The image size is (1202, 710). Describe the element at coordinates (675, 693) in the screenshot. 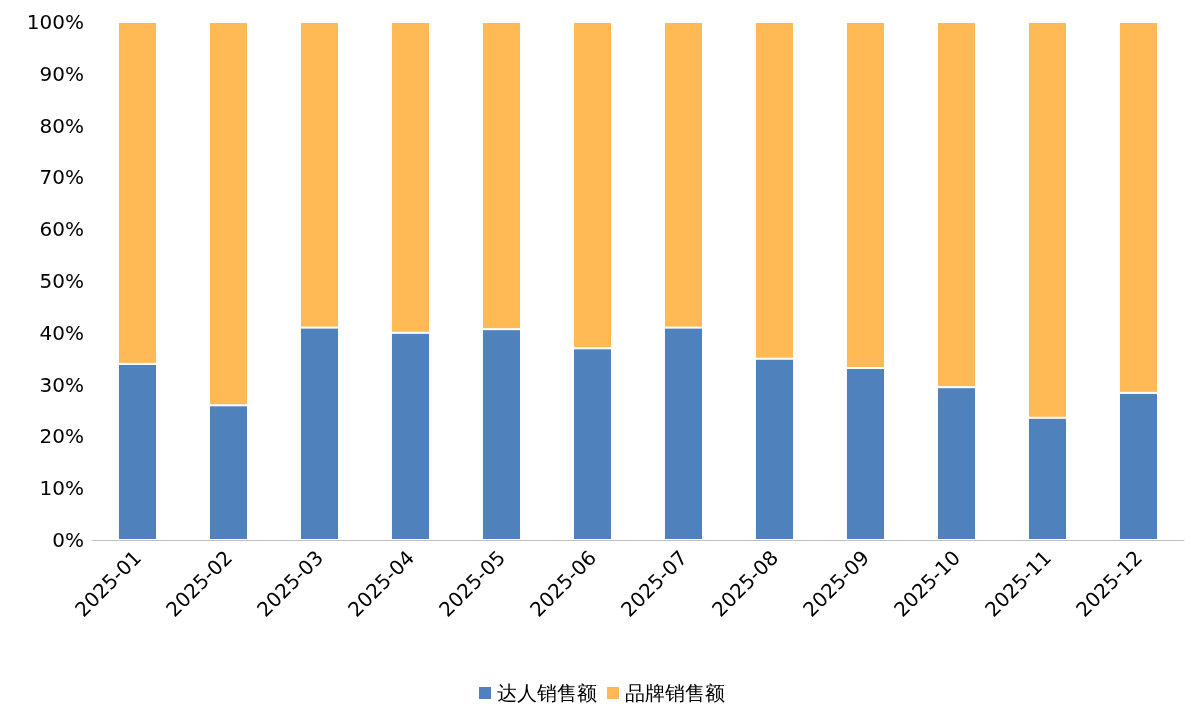

I see `legend-label: 品牌销售额` at that location.